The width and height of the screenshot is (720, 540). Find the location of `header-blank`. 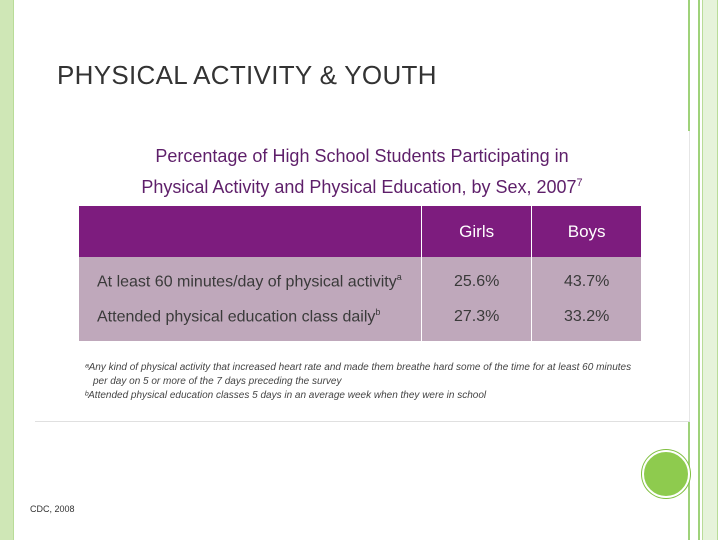

header-blank is located at coordinates (250, 231).